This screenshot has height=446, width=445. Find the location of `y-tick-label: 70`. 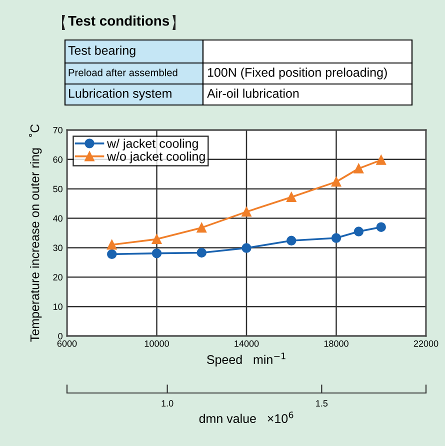

y-tick-label: 70 is located at coordinates (57, 130).